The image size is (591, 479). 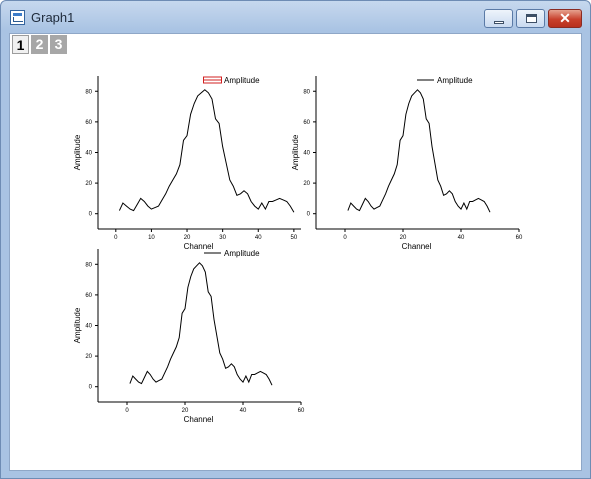 What do you see at coordinates (53, 17) in the screenshot?
I see `window-title: Graph1` at bounding box center [53, 17].